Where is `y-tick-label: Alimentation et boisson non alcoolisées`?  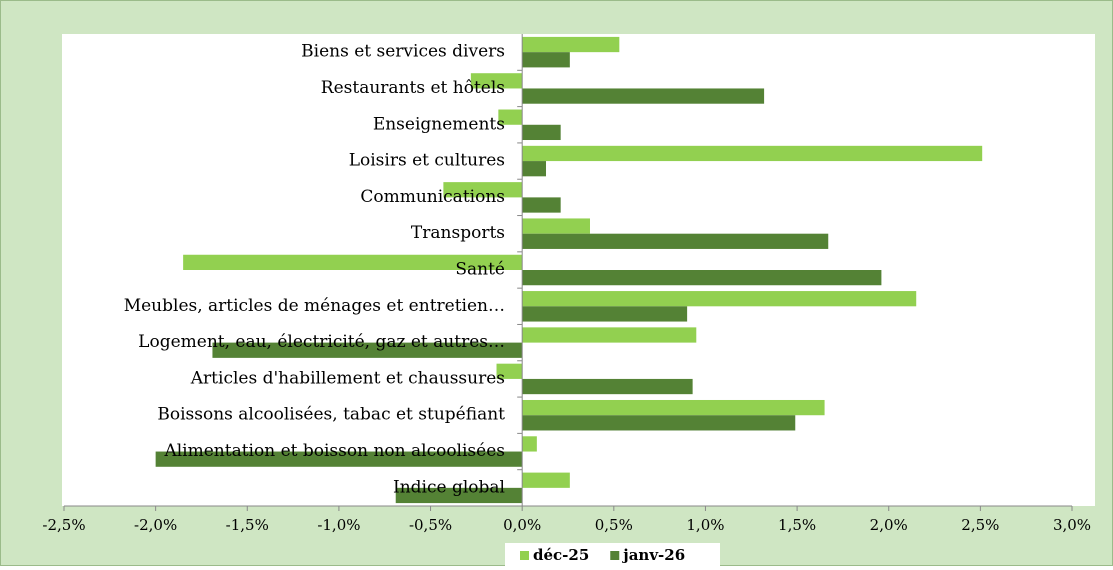
y-tick-label: Alimentation et boisson non alcoolisées is located at coordinates (334, 451).